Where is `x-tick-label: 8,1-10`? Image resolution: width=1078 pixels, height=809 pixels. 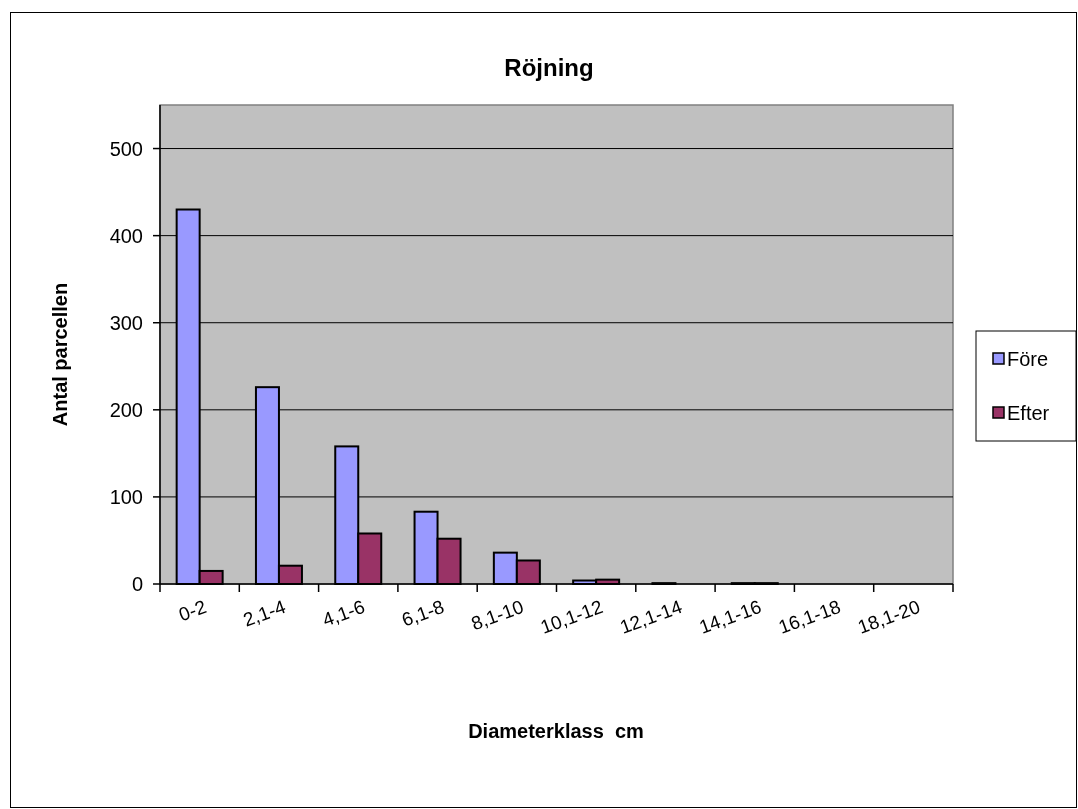
x-tick-label: 8,1-10 is located at coordinates (497, 615).